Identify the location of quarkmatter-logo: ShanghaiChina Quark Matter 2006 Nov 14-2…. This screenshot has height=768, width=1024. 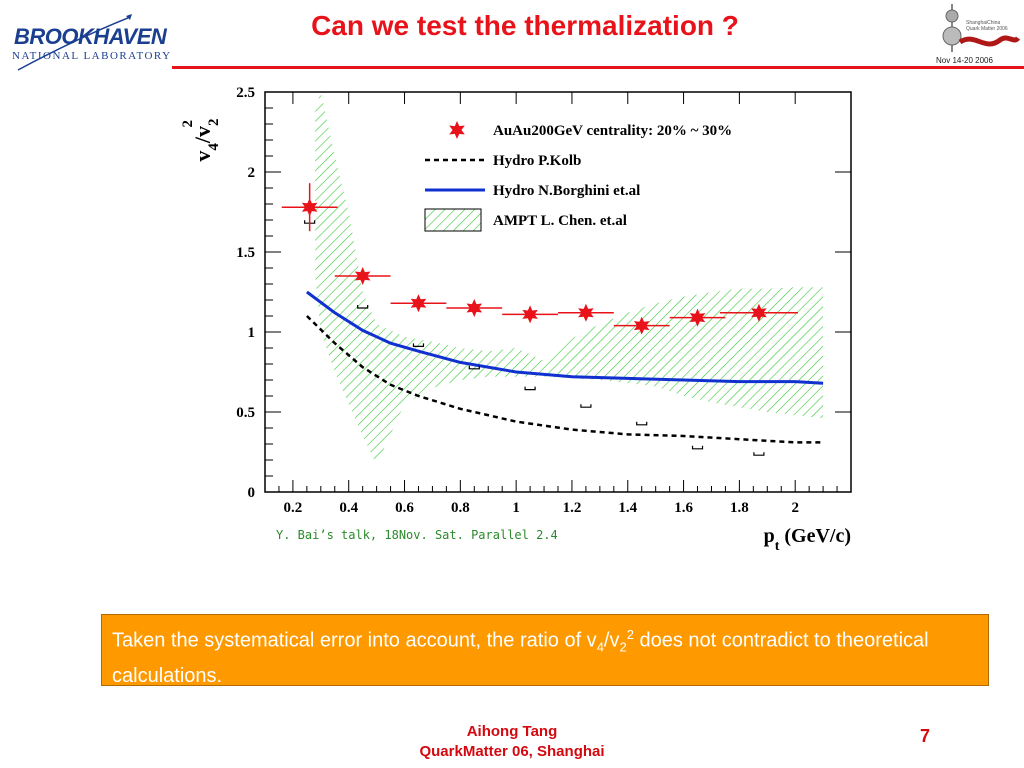
(975, 37).